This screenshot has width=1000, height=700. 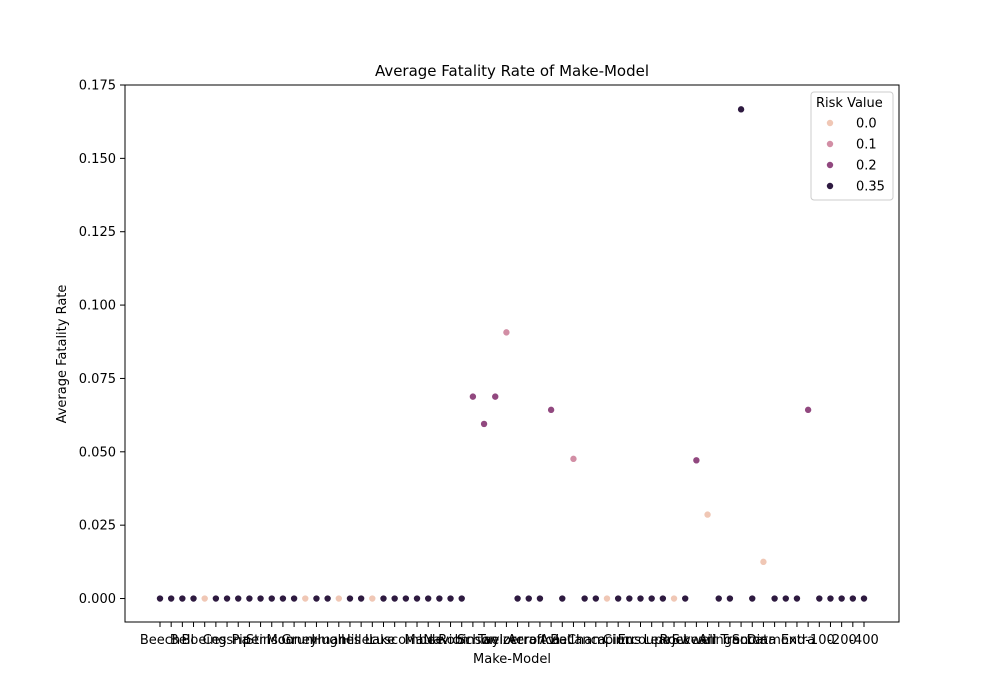 I want to click on x-tick-label: Aviat, so click(x=556, y=640).